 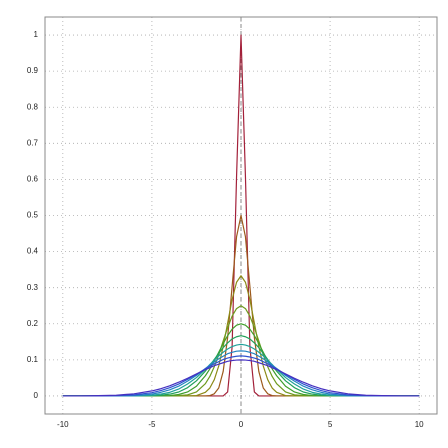 I want to click on x-tick-label: -5, so click(x=152, y=424).